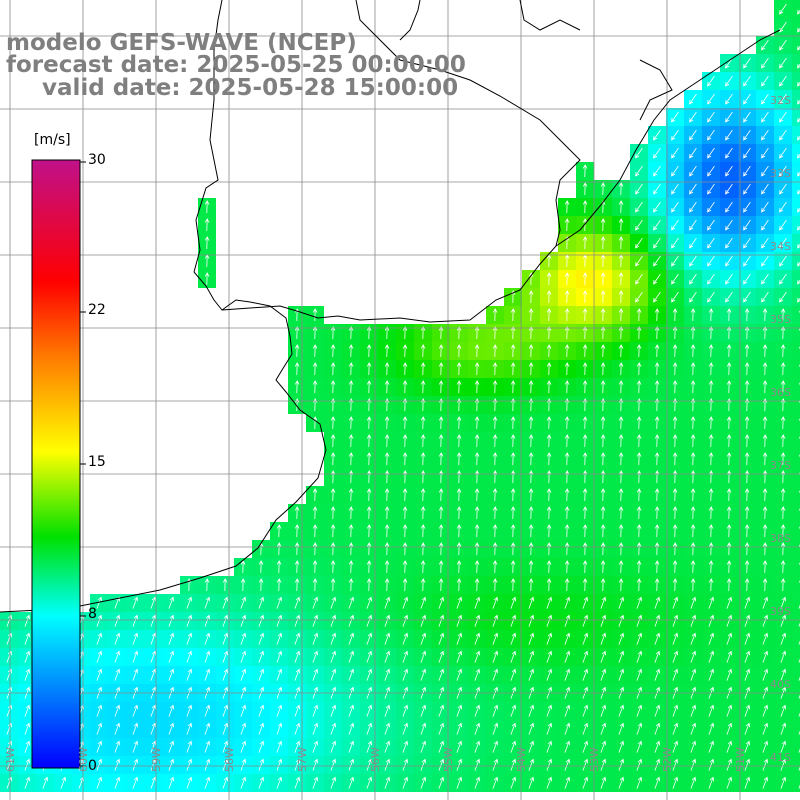 This screenshot has width=800, height=800. Describe the element at coordinates (97, 160) in the screenshot. I see `colorbar-tick-30: 30` at that location.